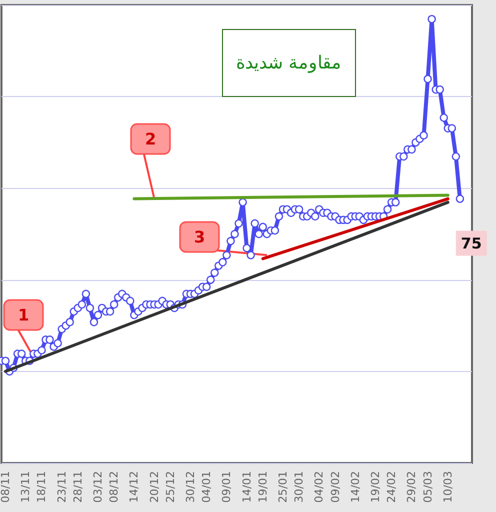 The image size is (496, 512). What do you see at coordinates (375, 487) in the screenshot?
I see `x-tick-label: 19/02` at bounding box center [375, 487].